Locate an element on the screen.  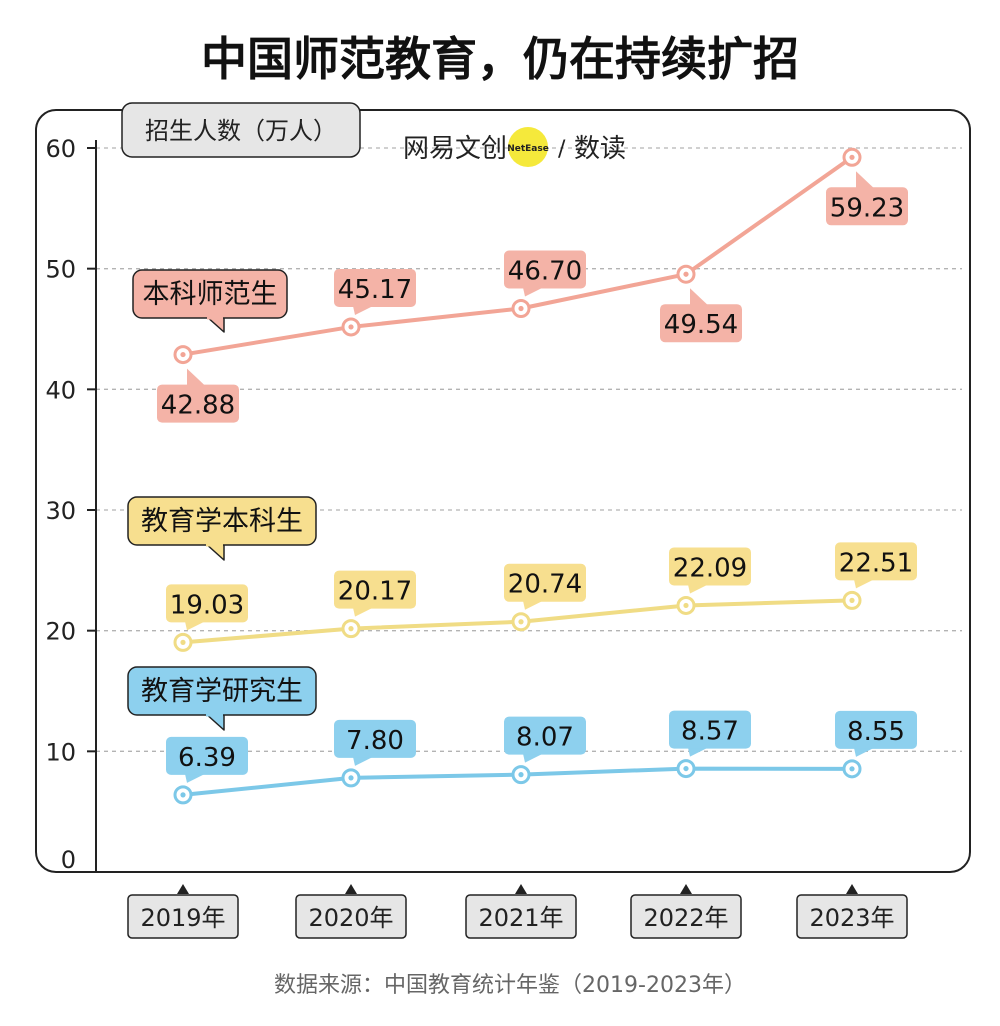
data-label: 22.51 is located at coordinates (876, 563).